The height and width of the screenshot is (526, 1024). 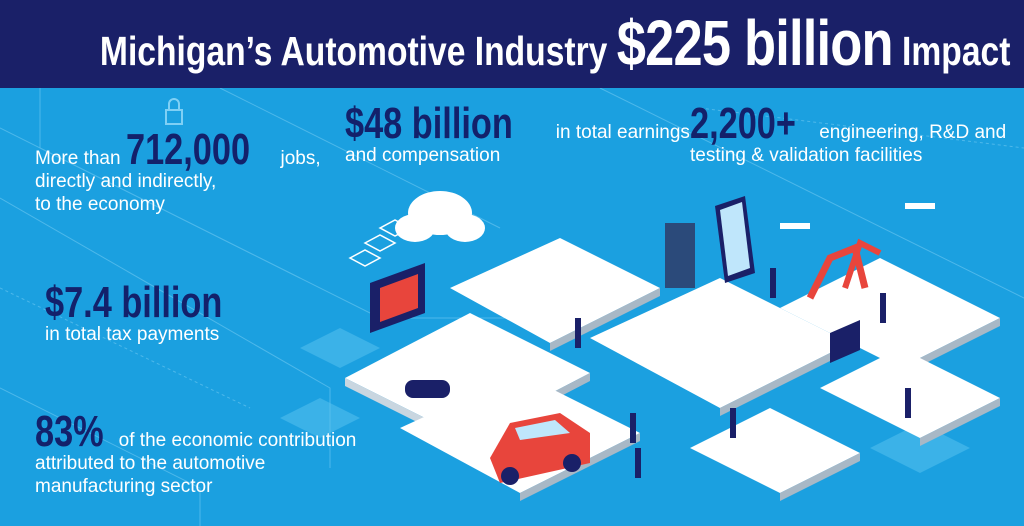 What do you see at coordinates (680, 255) in the screenshot?
I see `fridge-icon` at bounding box center [680, 255].